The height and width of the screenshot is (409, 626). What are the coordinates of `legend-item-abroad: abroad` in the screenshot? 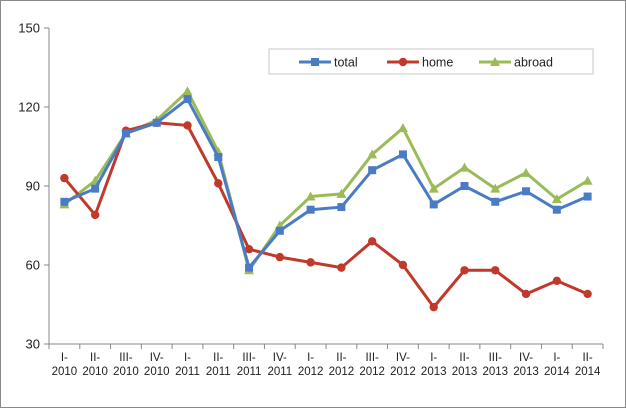 It's located at (516, 63).